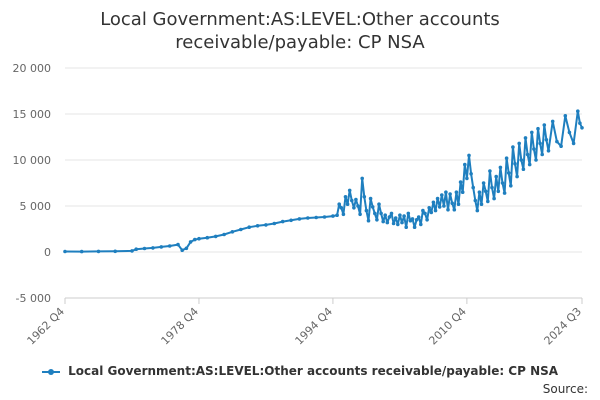 This screenshot has width=600, height=400. What do you see at coordinates (565, 389) in the screenshot?
I see `source-label: Source:` at bounding box center [565, 389].